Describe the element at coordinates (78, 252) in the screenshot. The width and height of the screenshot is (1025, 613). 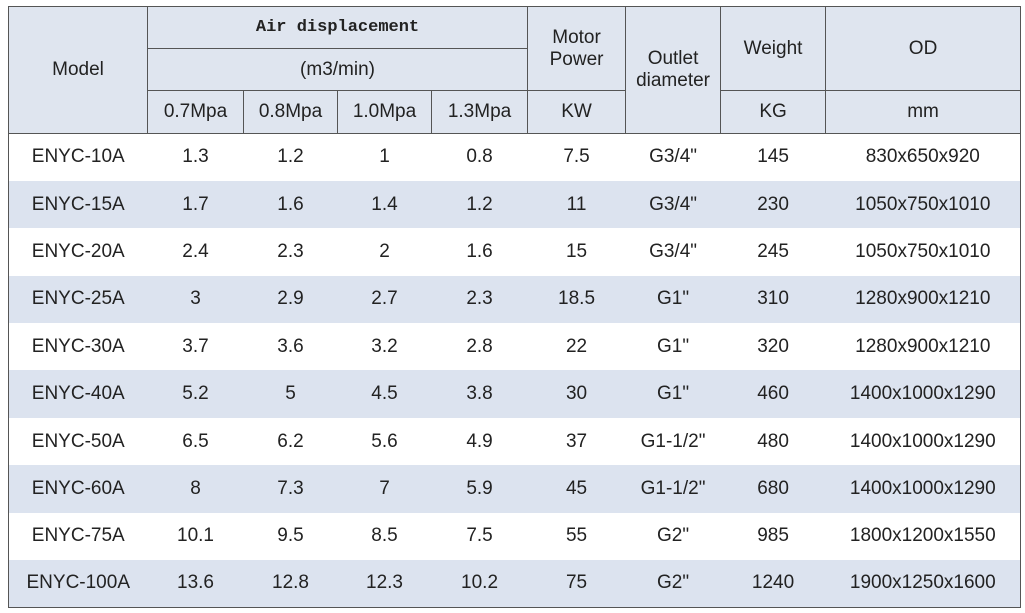
I see `table-cell: ENYC-20A` at that location.